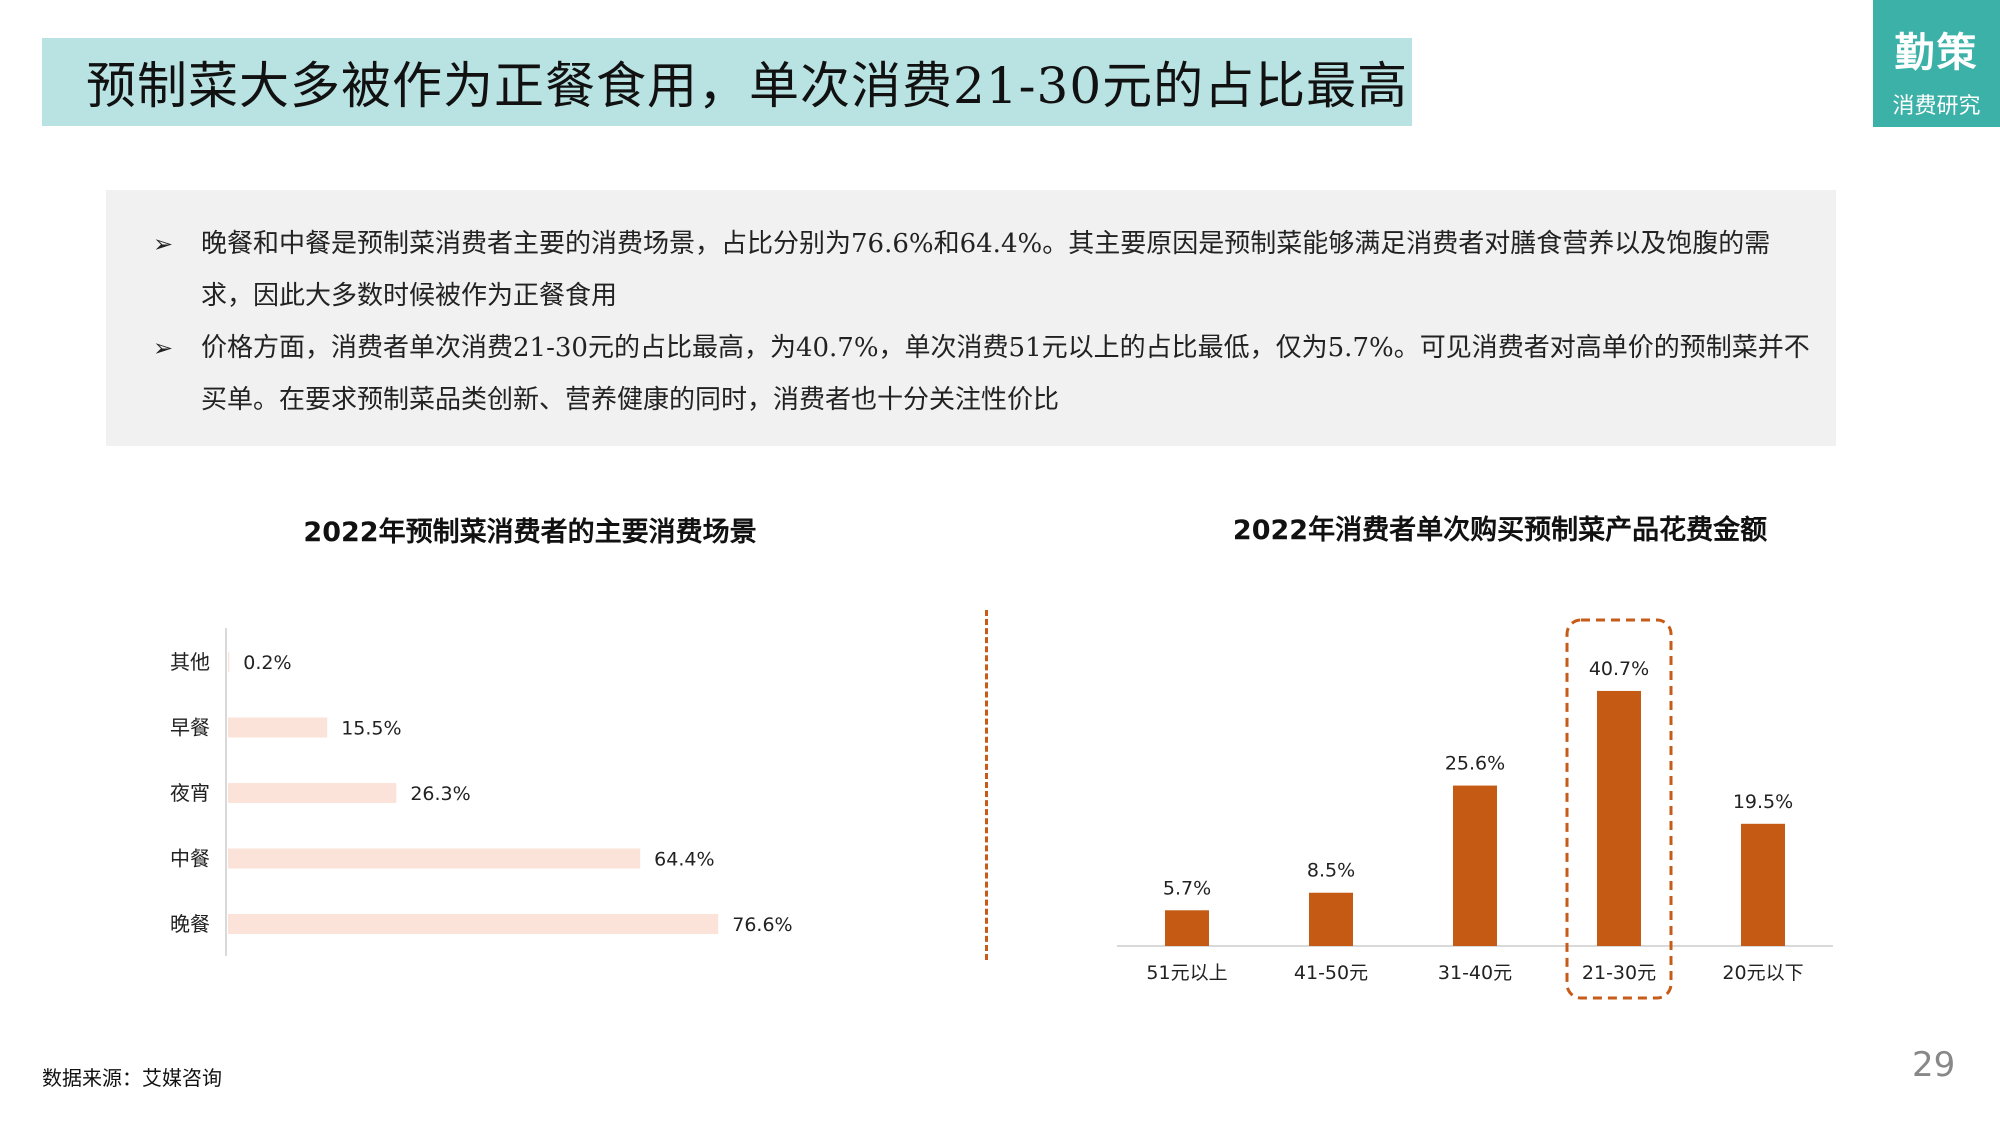 This screenshot has width=2000, height=1125. I want to click on scenario-bar-chart: 其他 0.2% 早餐 15.5% 夜宵 26.3% 中餐 64.4% 晚餐 76.6%, so click(481, 792).